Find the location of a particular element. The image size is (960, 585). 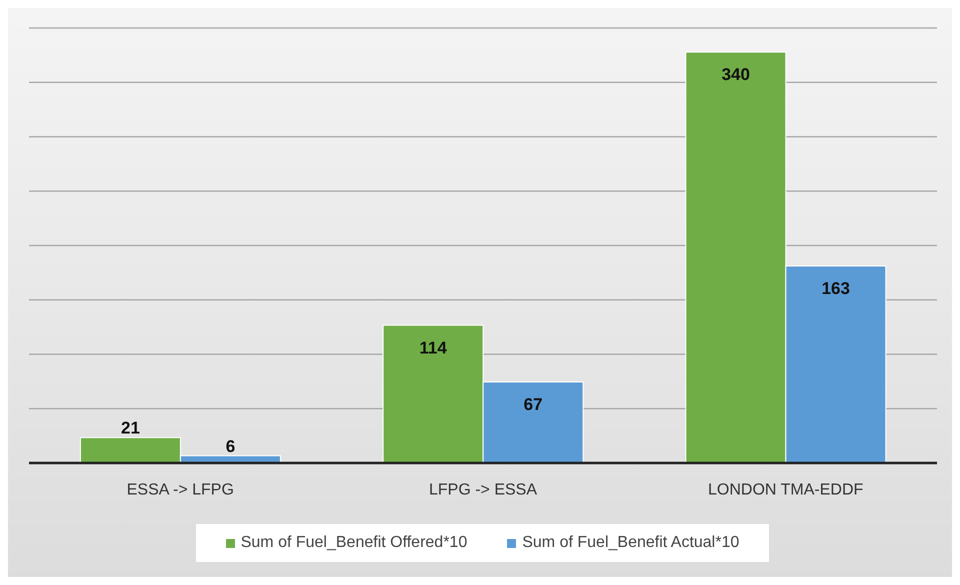

x-tick-label: ESSA -> LFPG is located at coordinates (180, 489).